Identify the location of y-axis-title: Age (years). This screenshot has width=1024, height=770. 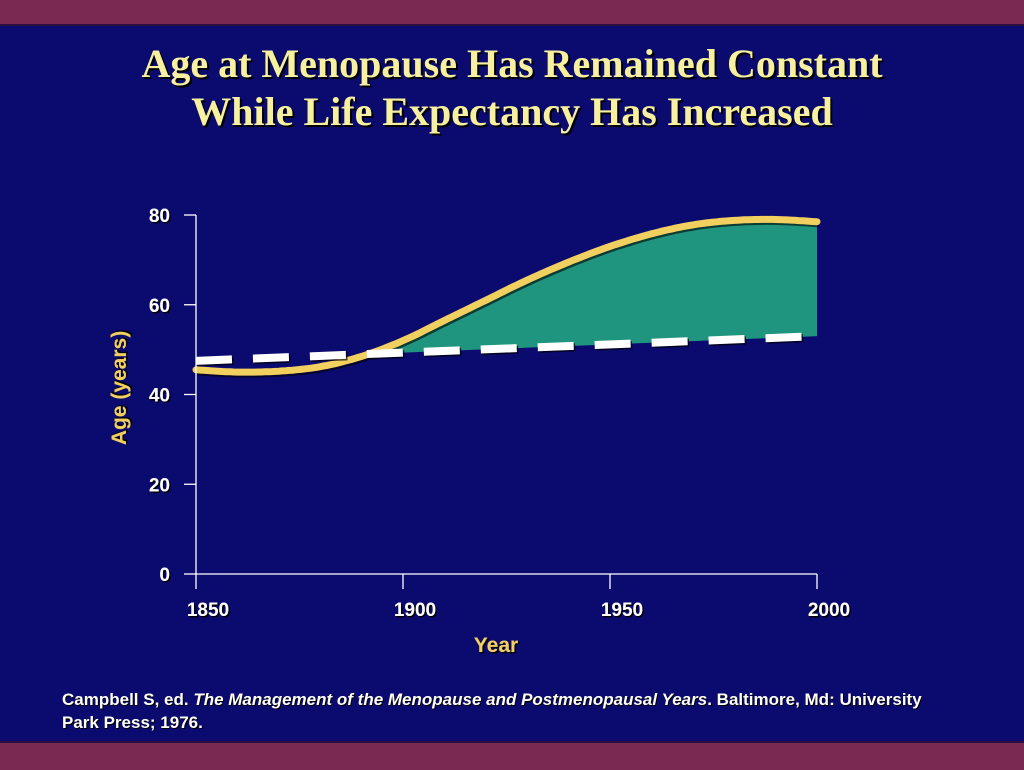
(119, 388).